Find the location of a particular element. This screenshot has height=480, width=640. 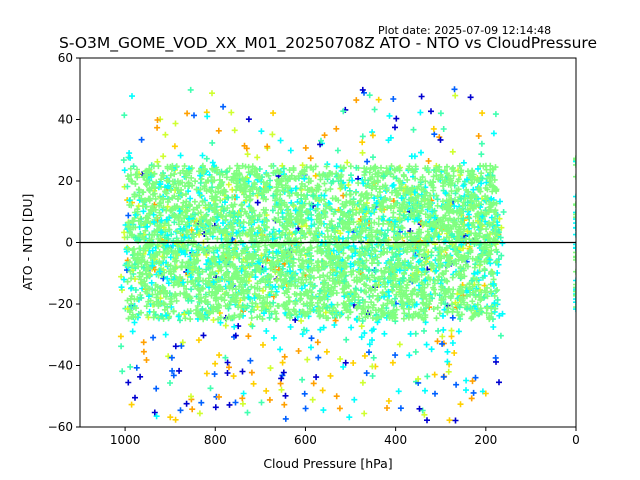

x-tick-label: 200 is located at coordinates (485, 440).